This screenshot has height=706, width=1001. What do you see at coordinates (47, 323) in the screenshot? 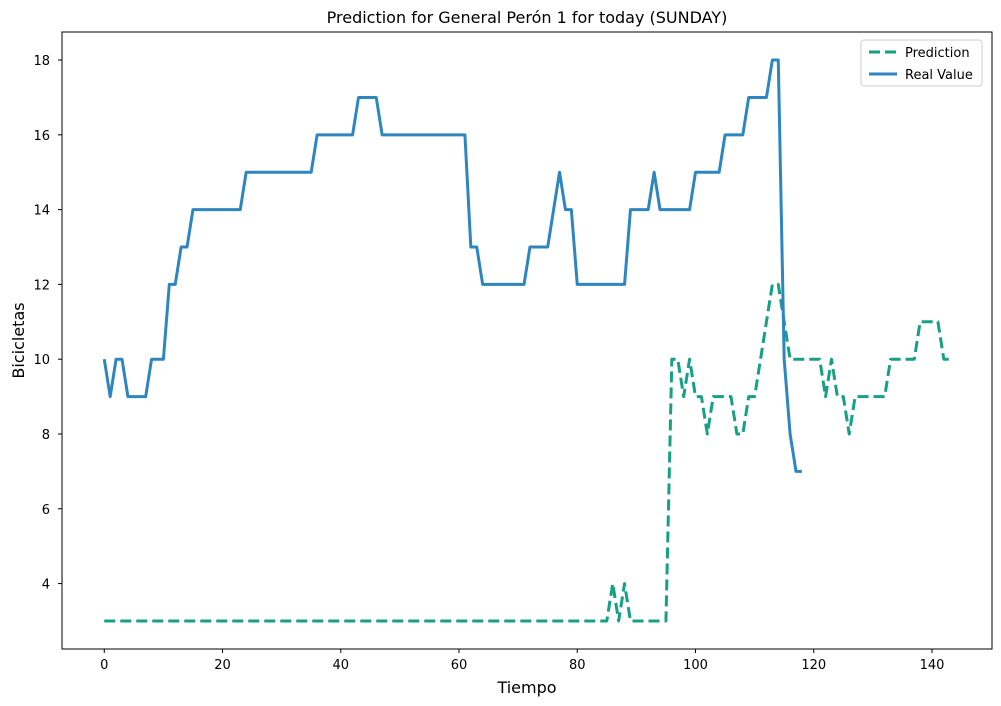
I see `y-axis-ticks: 4 6 8 10 12 14 16 18` at bounding box center [47, 323].